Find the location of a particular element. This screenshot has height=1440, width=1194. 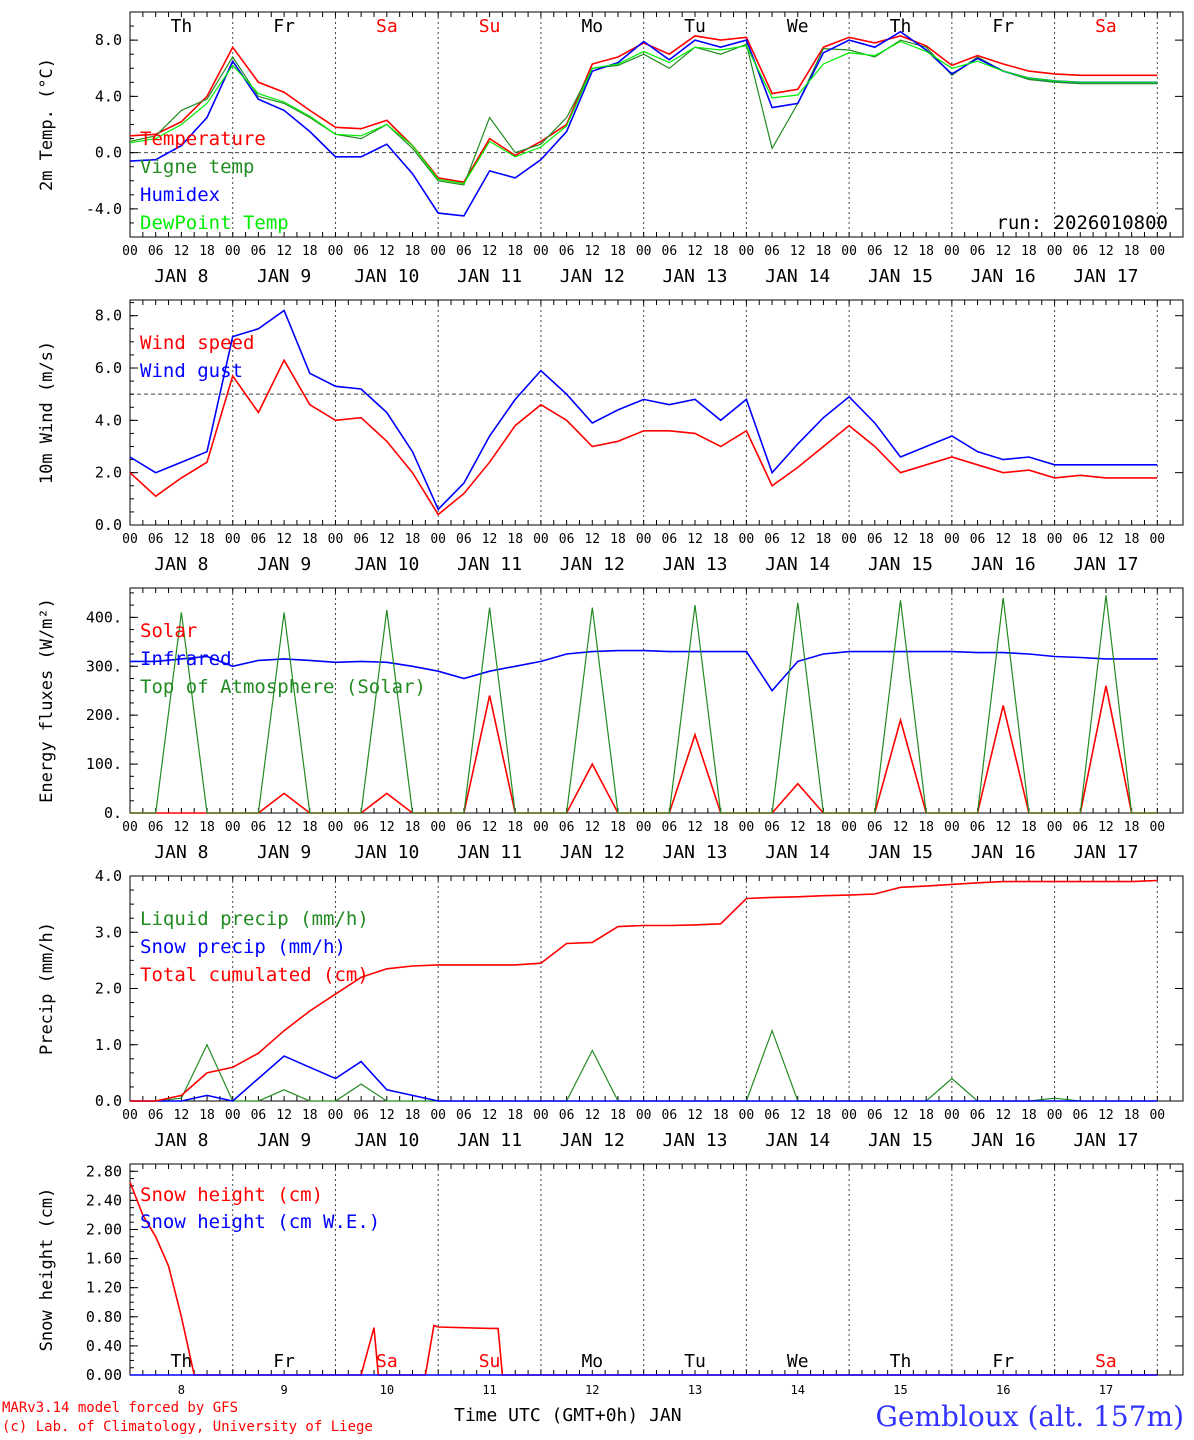

y-tick-label: 2.80 is located at coordinates (104, 1171).